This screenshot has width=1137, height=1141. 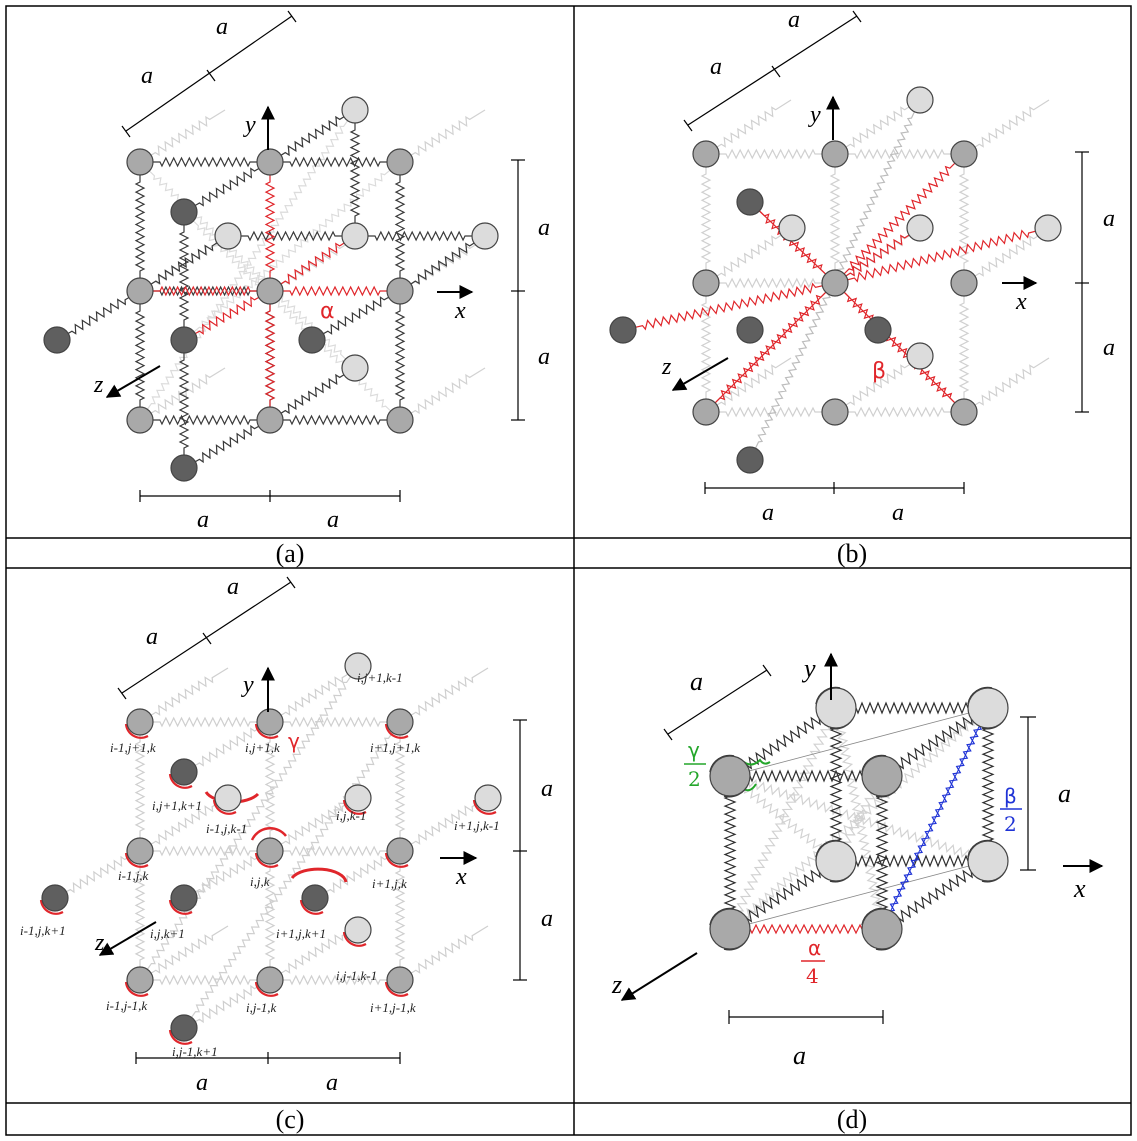 I want to click on node-index-label: i,j-1,k+1, so click(x=195, y=1051).